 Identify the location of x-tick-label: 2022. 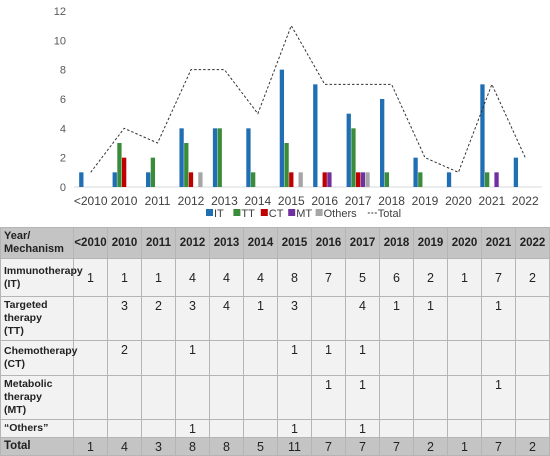
(525, 201).